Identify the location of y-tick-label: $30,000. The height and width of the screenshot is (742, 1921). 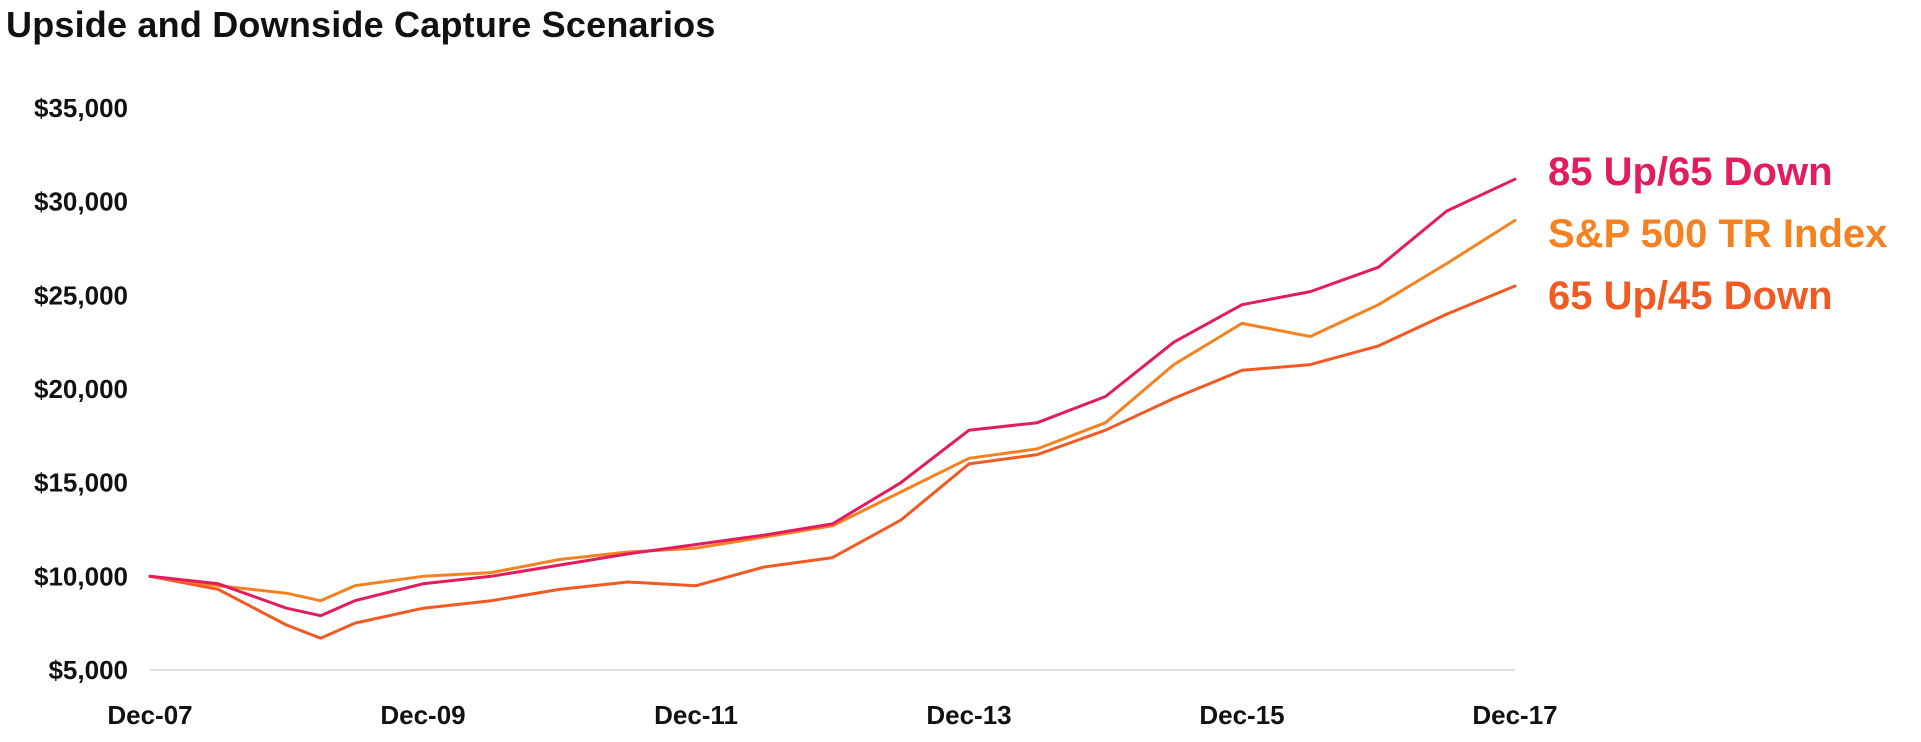
(81, 202).